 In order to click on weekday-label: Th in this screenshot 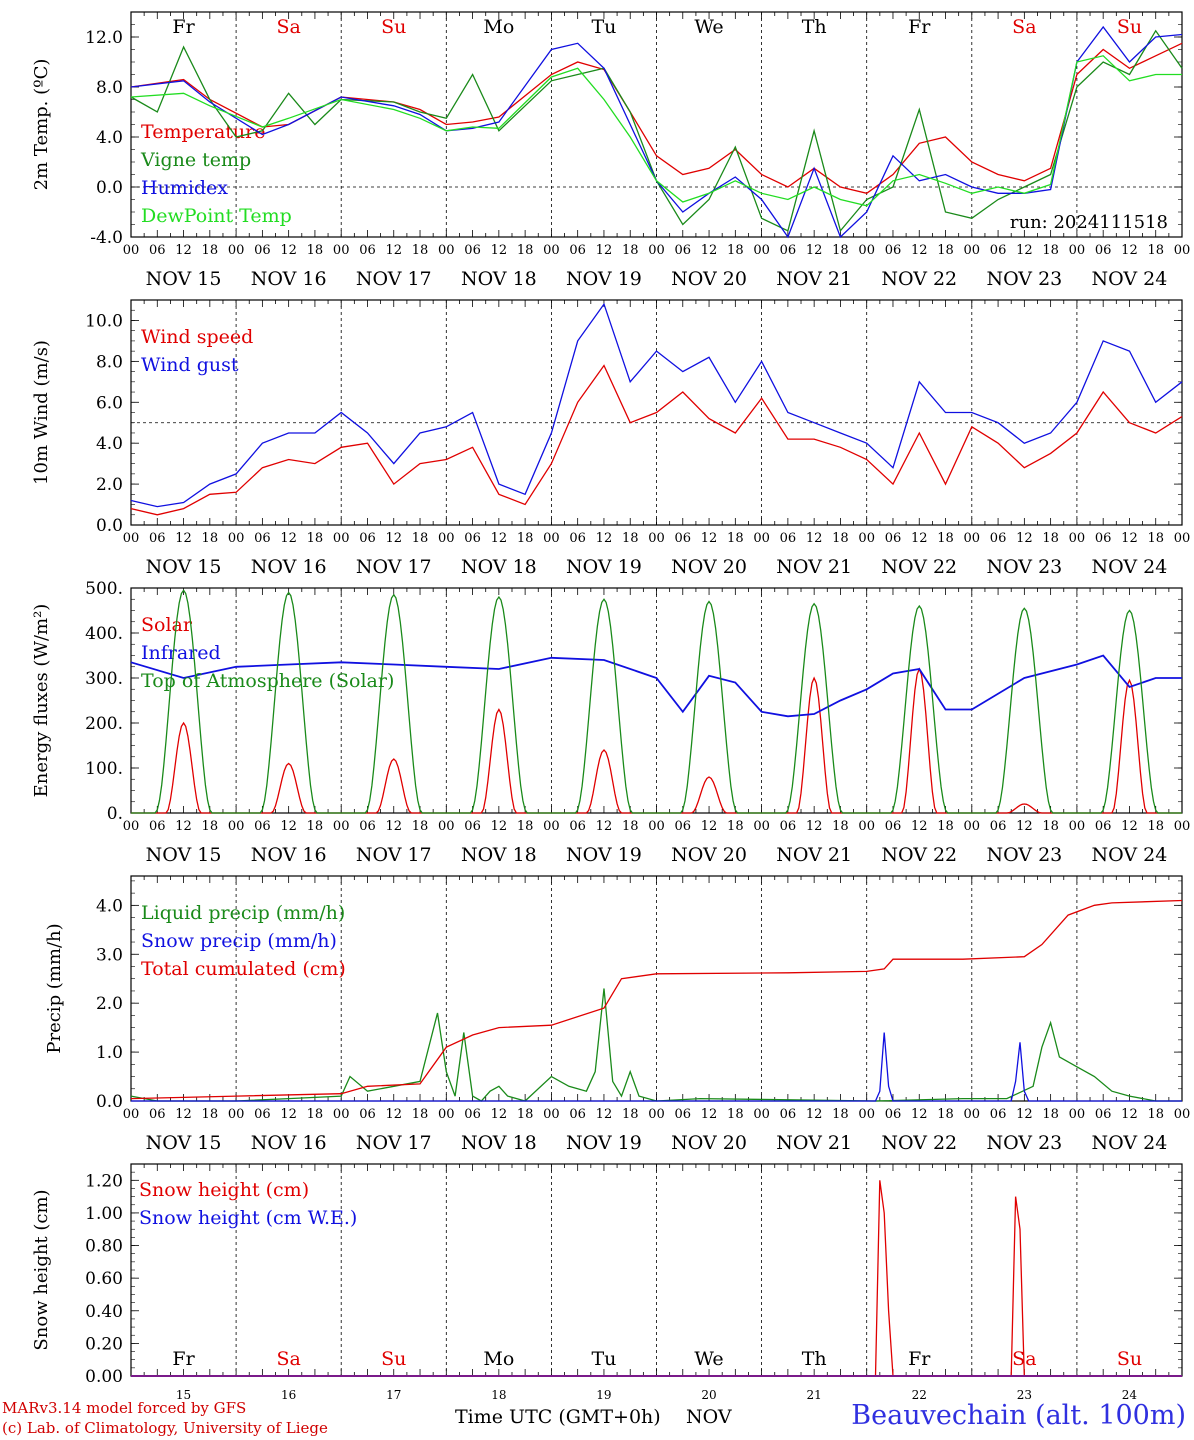, I will do `click(814, 1359)`.